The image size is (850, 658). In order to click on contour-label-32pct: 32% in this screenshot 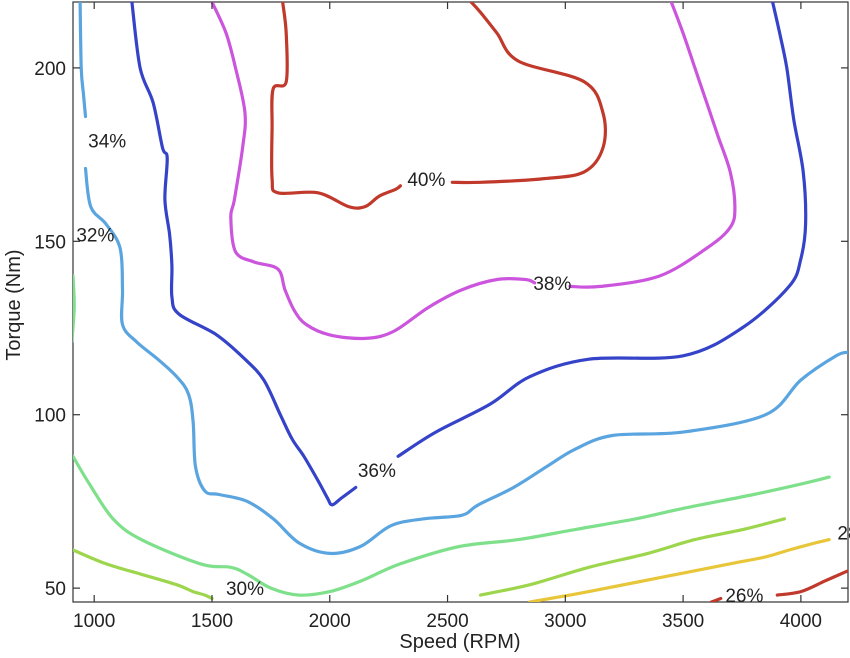, I will do `click(95, 235)`.